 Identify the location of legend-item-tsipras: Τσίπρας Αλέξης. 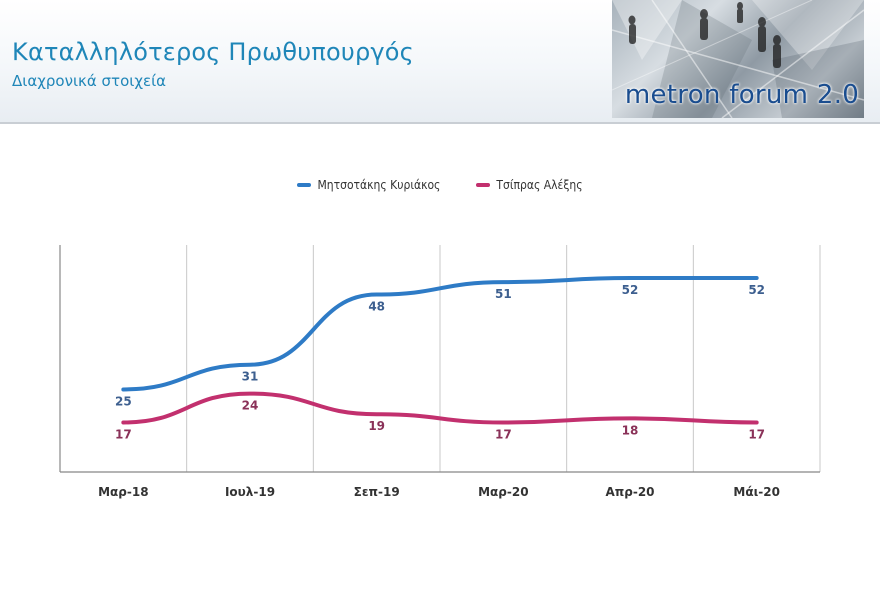
(529, 185).